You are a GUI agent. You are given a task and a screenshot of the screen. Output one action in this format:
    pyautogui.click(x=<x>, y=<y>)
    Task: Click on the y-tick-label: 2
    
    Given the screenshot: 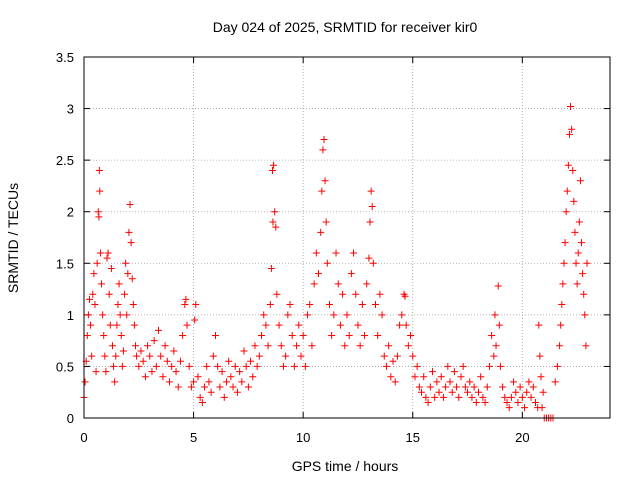 What is the action you would take?
    pyautogui.click(x=70, y=212)
    